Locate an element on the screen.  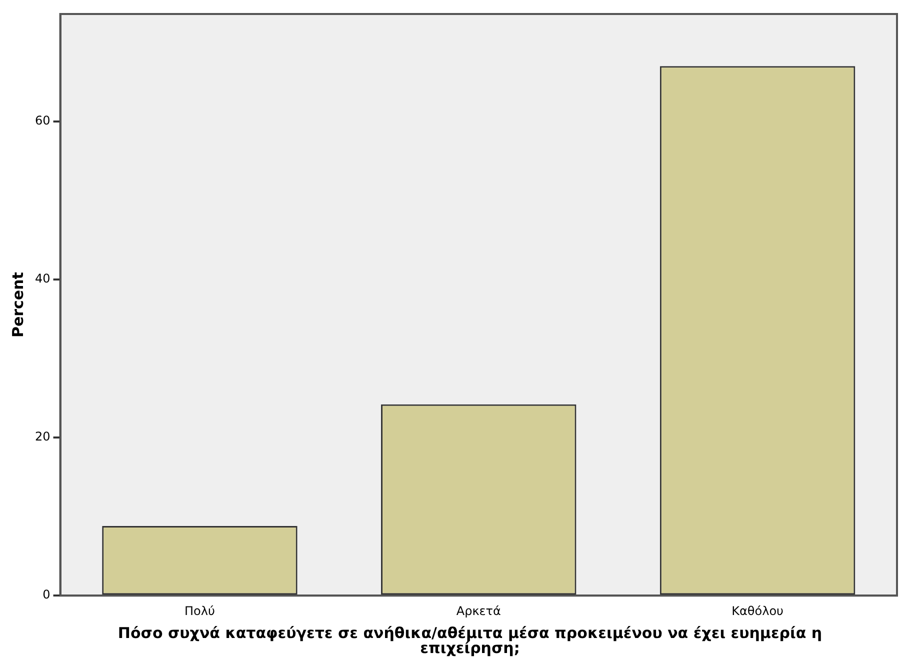
y-axis-title: Percent is located at coordinates (17, 305).